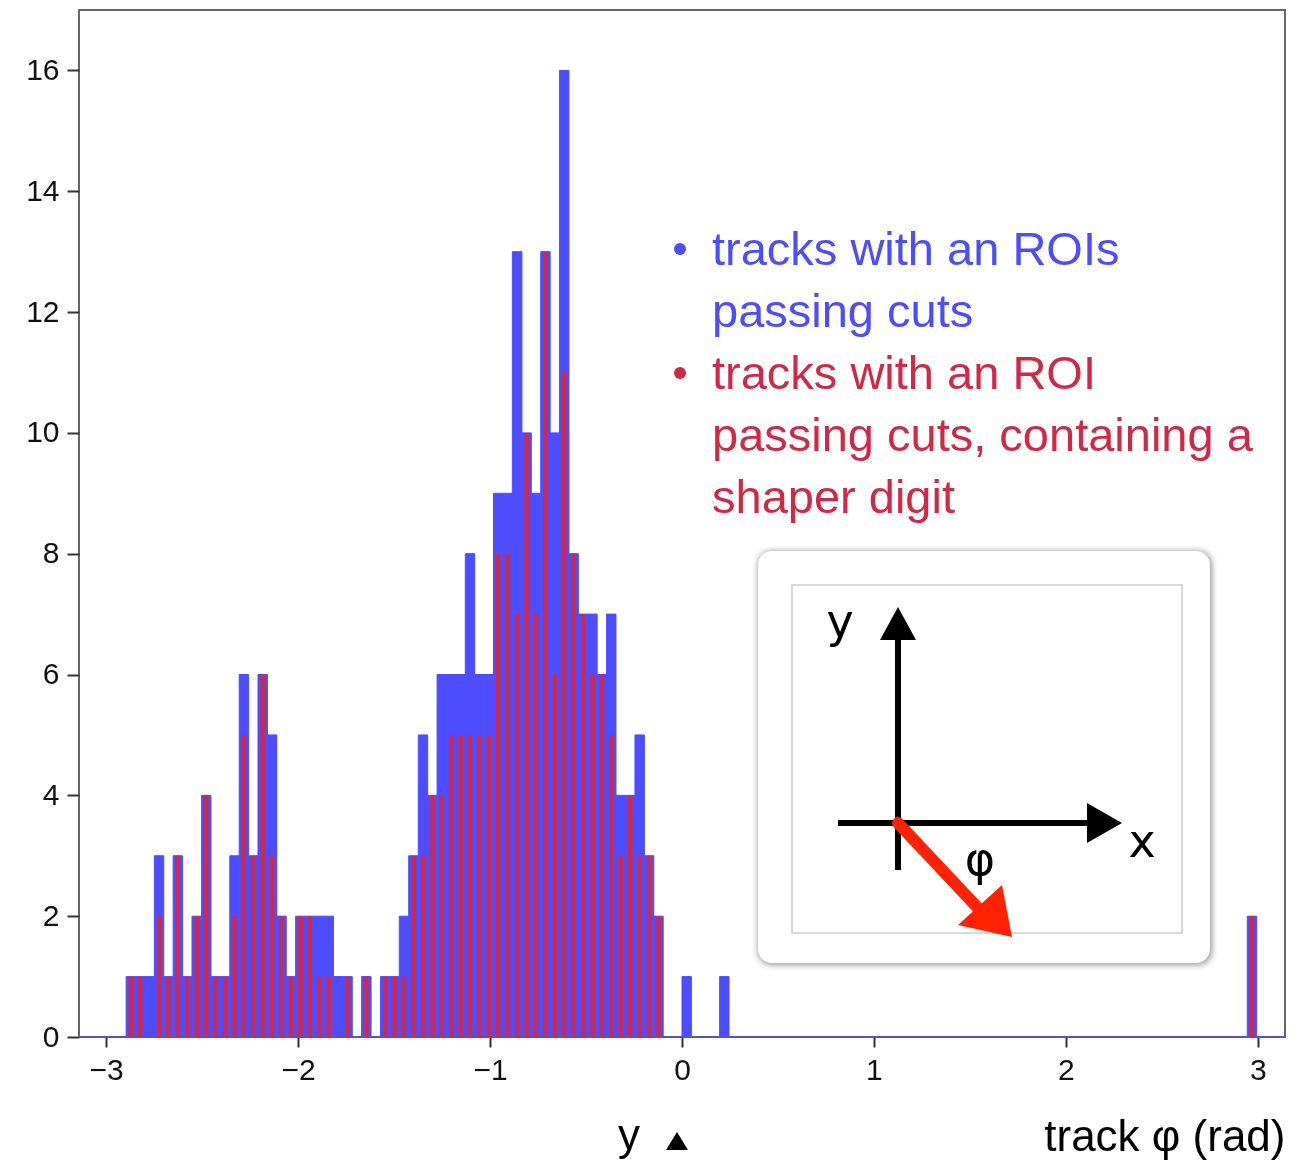 This screenshot has height=1163, width=1298. I want to click on x-tick-label: −1, so click(490, 1069).